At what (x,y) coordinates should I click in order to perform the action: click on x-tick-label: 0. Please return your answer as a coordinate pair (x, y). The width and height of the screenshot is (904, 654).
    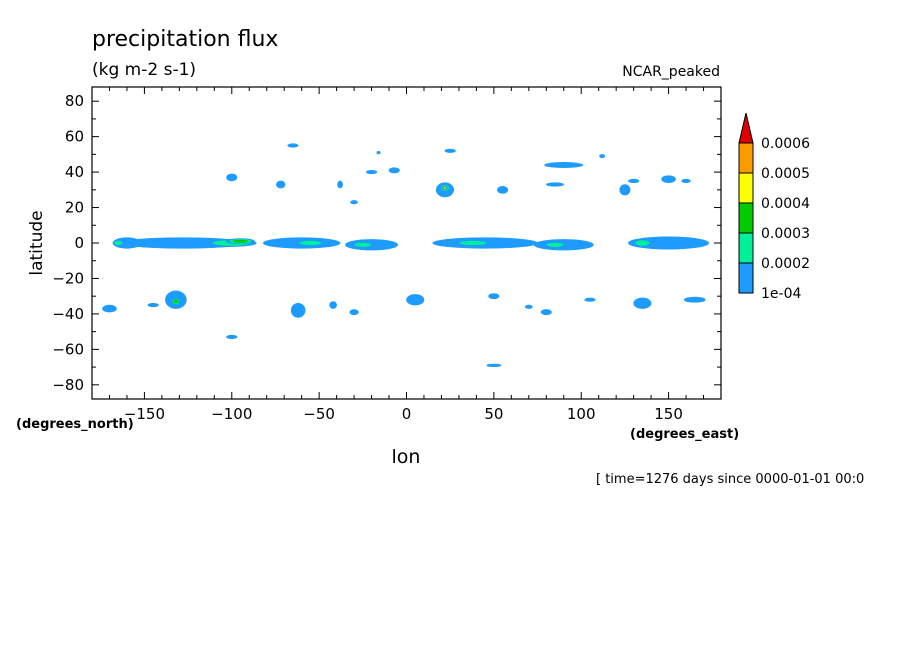
    Looking at the image, I should click on (407, 414).